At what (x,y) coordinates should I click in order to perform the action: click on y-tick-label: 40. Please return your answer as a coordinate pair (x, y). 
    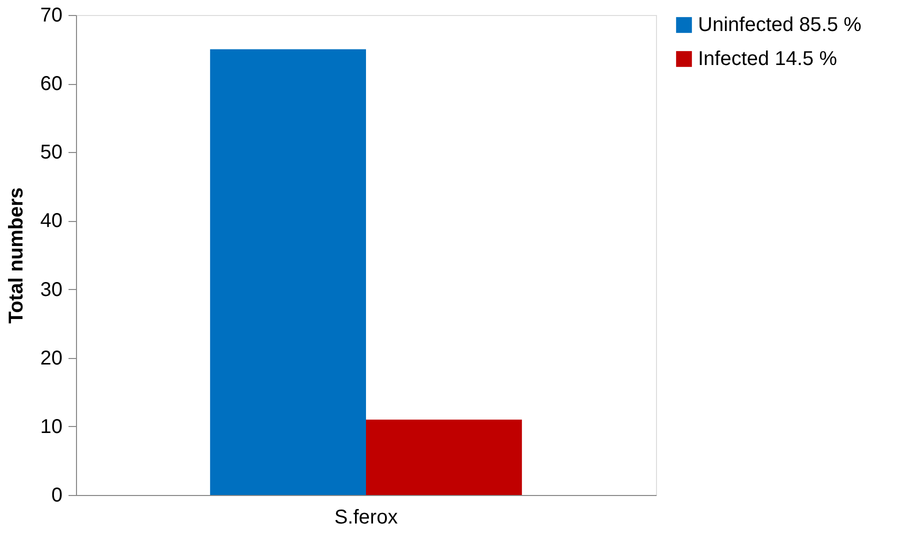
    Looking at the image, I should click on (51, 221).